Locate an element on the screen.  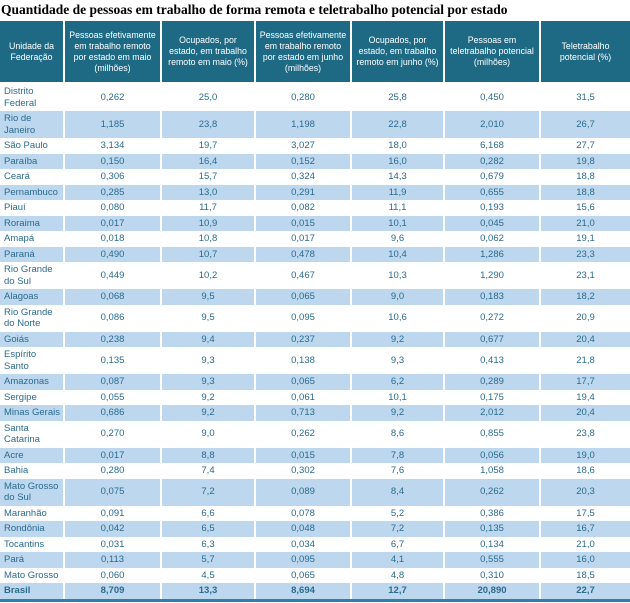
value-cell: 4,5 is located at coordinates (208, 575).